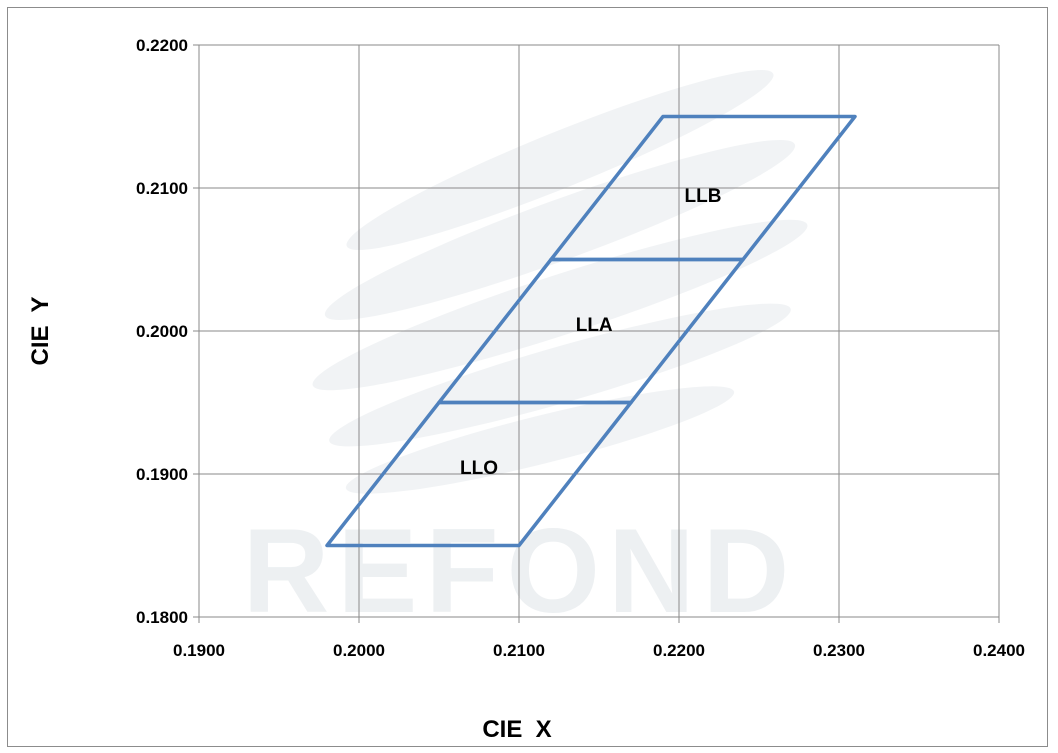  I want to click on x-tick-label: 0.2000, so click(359, 650).